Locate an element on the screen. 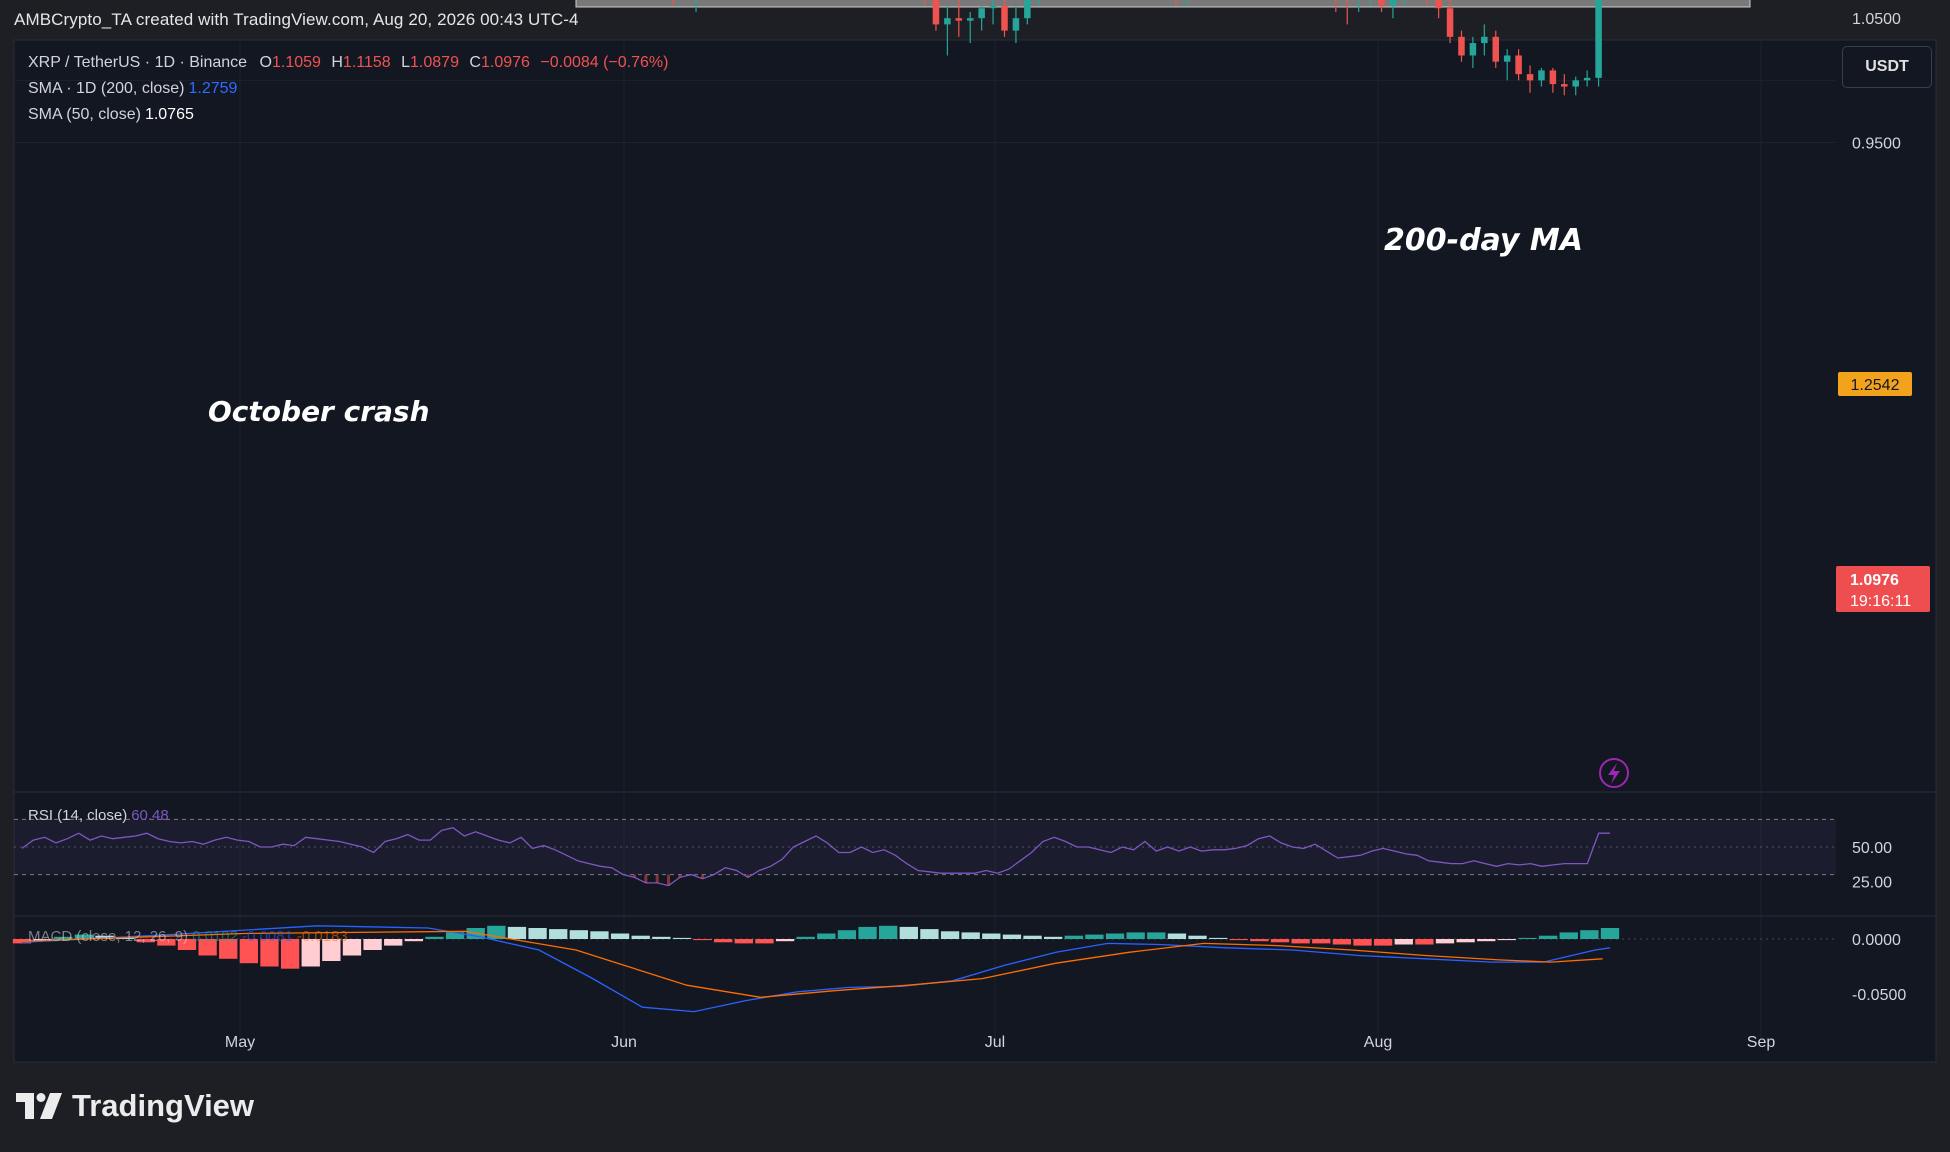  macd-tick-label: -0.0500 is located at coordinates (1879, 995).